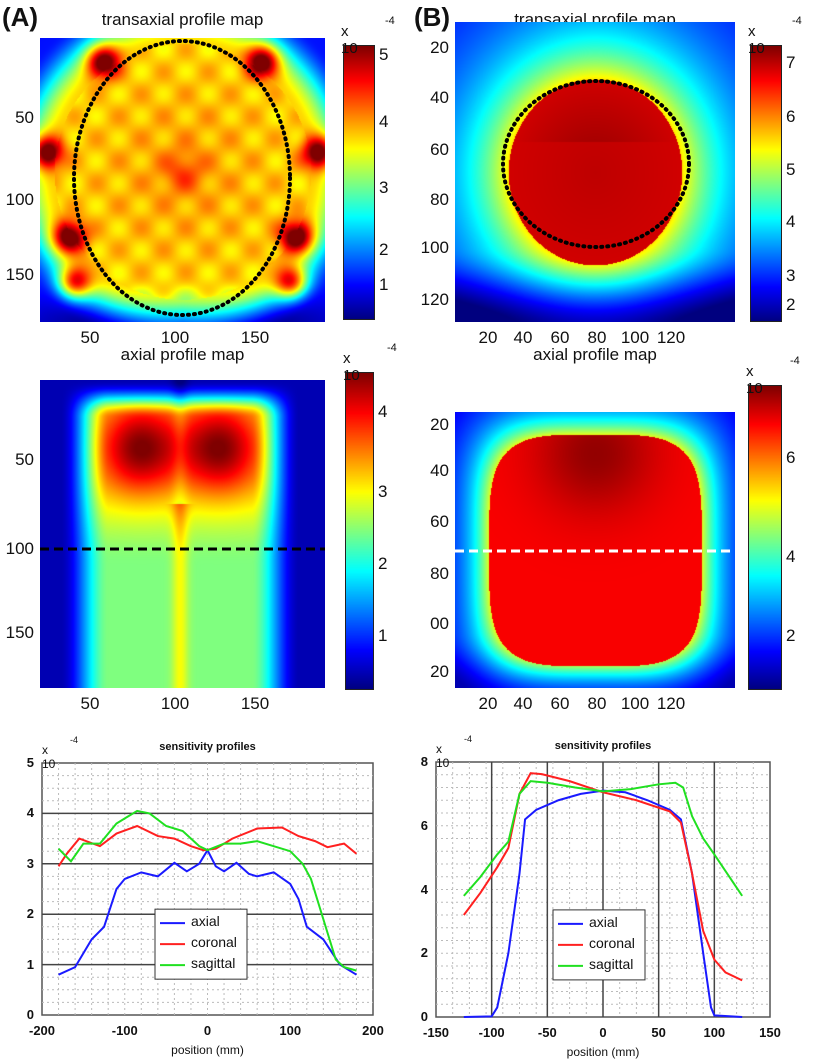 This screenshot has width=825, height=1060. What do you see at coordinates (439, 470) in the screenshot?
I see `y-tick-label: 40` at bounding box center [439, 470].